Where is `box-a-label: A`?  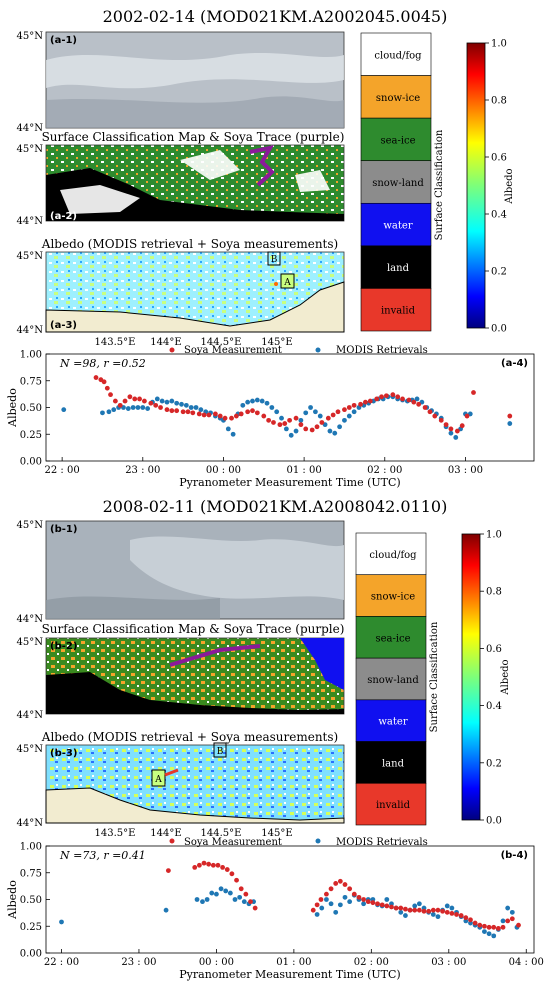
box-a-label: A is located at coordinates (158, 780).